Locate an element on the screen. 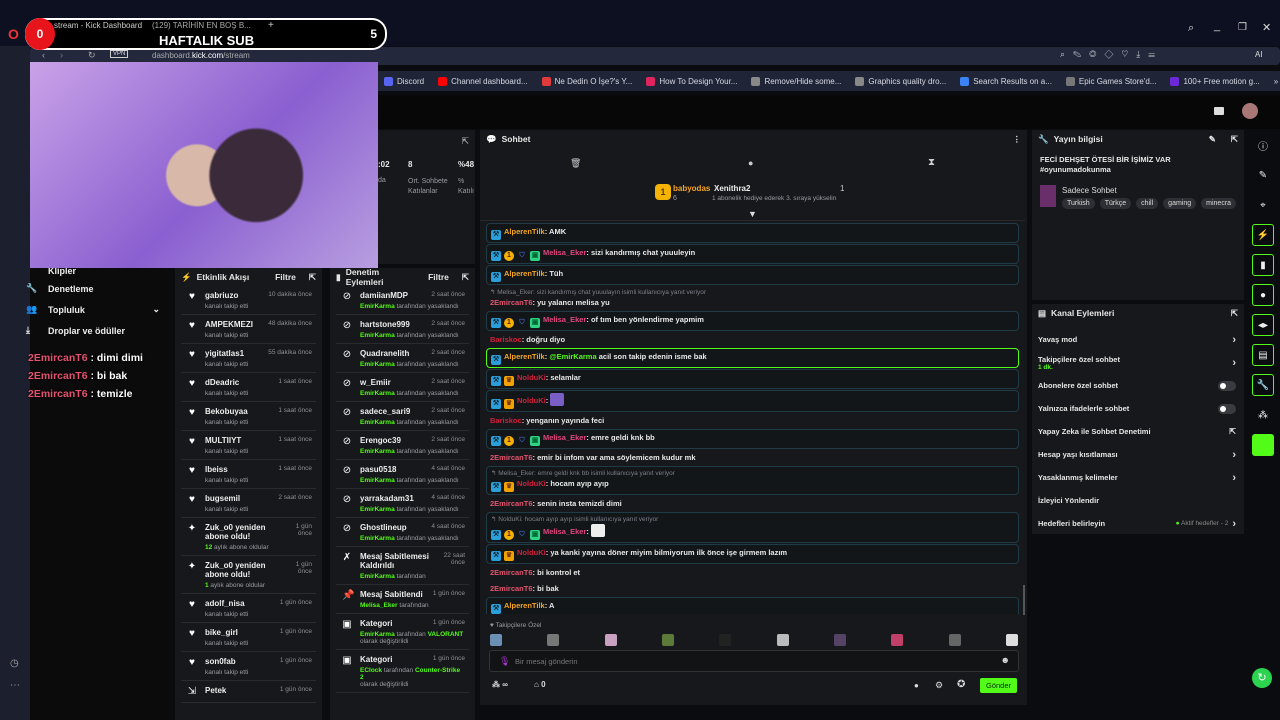 Image resolution: width=1280 pixels, height=720 pixels. activity-user: bugsemil is located at coordinates (223, 498).